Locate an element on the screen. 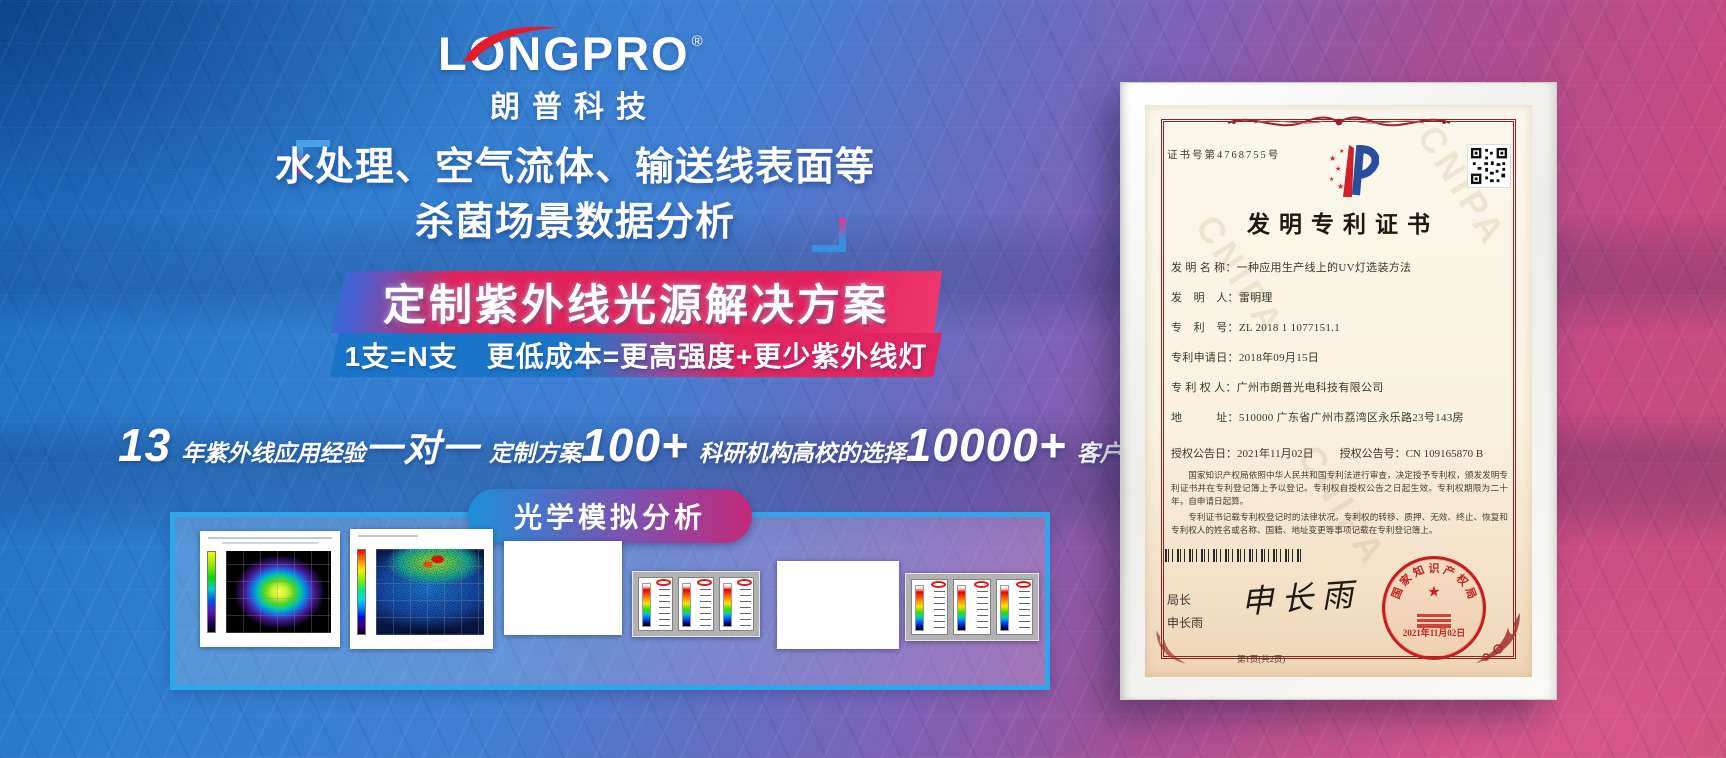 The height and width of the screenshot is (758, 1726). stat-value: 一对一 is located at coordinates (422, 448).